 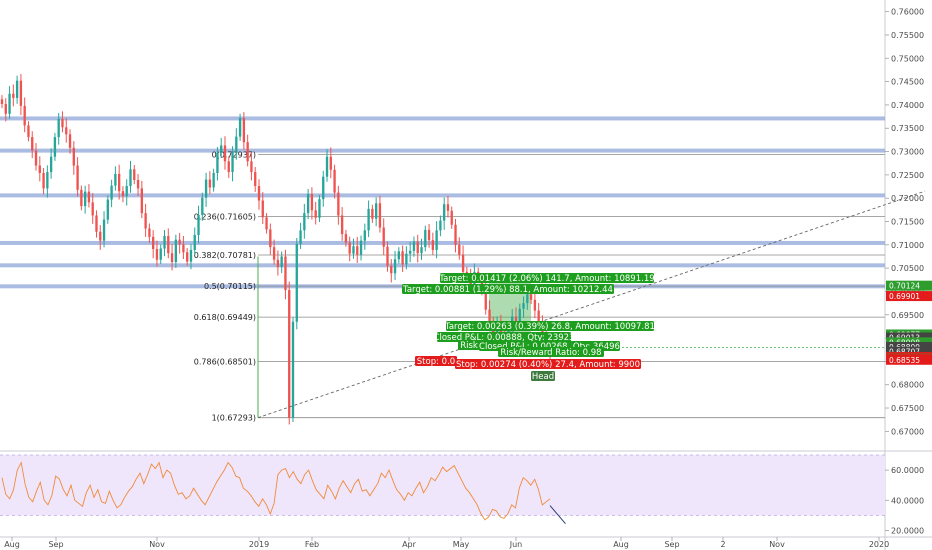 I want to click on rsi-divergence-line, so click(x=557, y=515).